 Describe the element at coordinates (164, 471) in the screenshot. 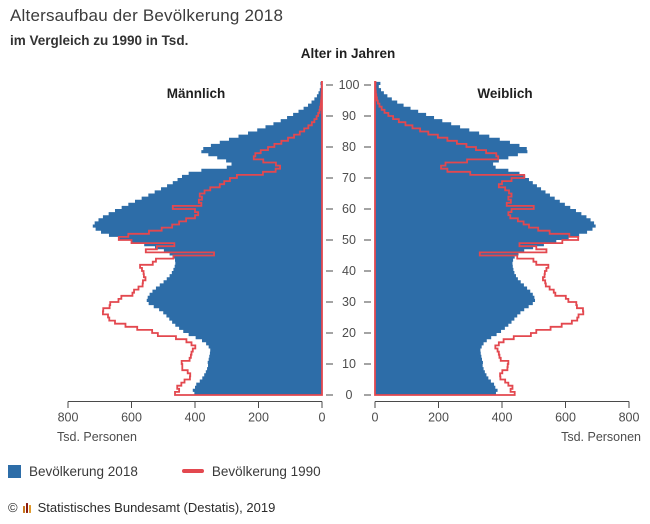

I see `chart-legend: Bevölkerung 2018 Bevölkerung 1990` at that location.